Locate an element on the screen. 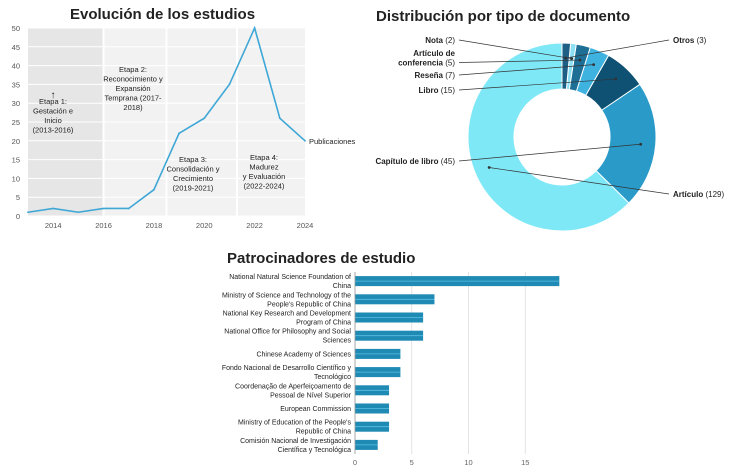 The image size is (755, 474). x-tick-label: 2014 is located at coordinates (53, 225).